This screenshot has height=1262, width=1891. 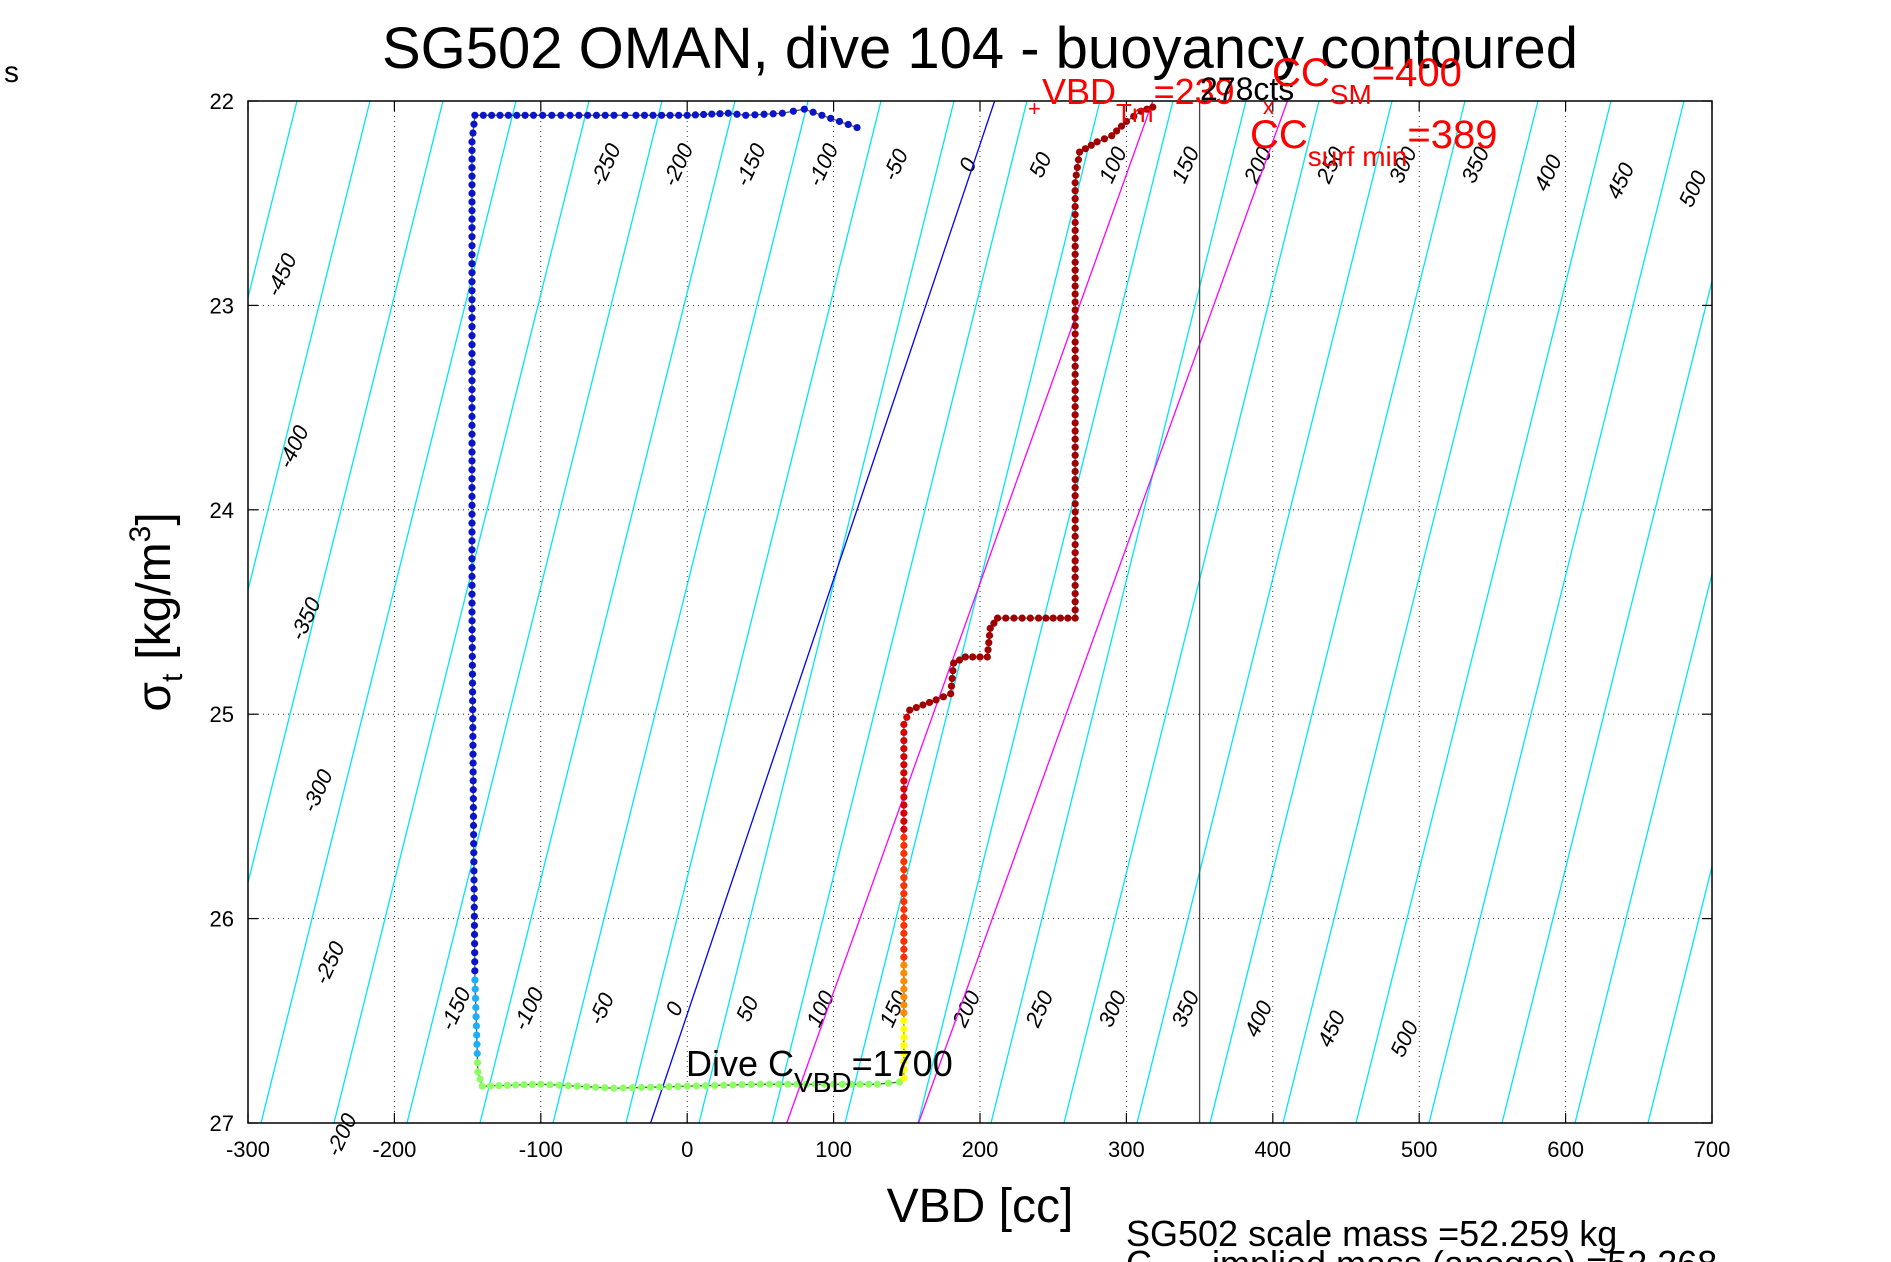 What do you see at coordinates (893, 1008) in the screenshot?
I see `contour-label-bottom: 150` at bounding box center [893, 1008].